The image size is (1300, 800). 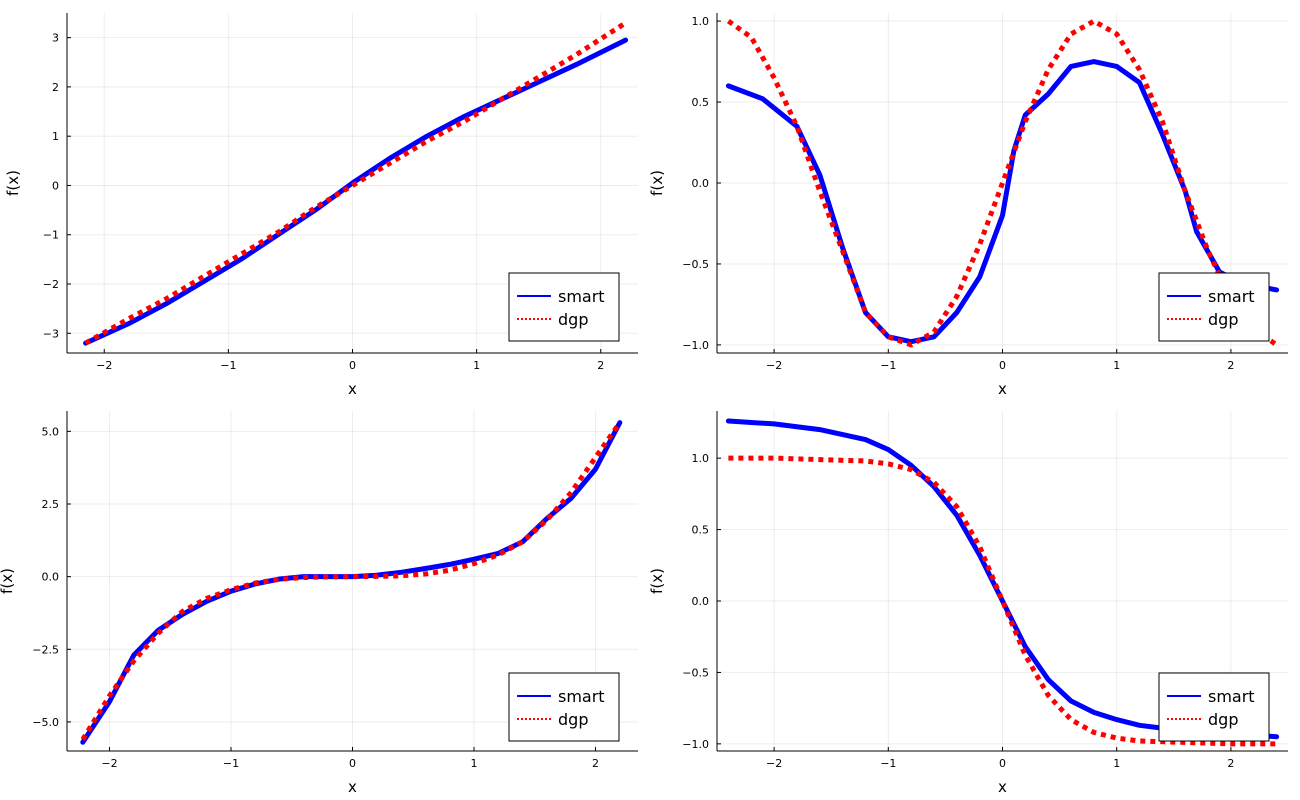 I want to click on y-tick-label: −2, so click(x=51, y=284).